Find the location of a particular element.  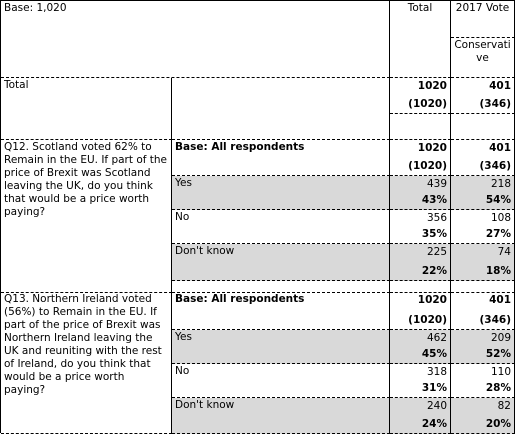

value-cell: 318 31% is located at coordinates (420, 381).